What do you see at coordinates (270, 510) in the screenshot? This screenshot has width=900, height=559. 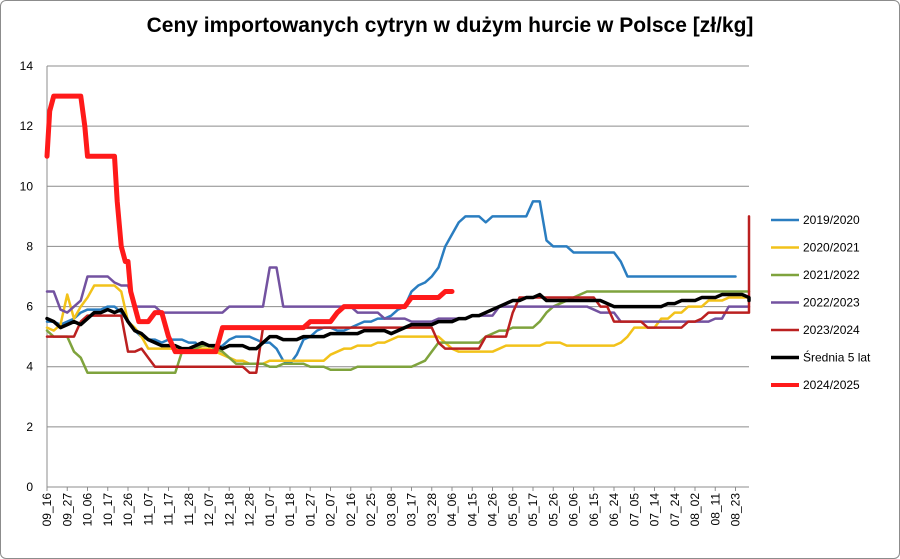 I see `x-tick-label: 01_07` at bounding box center [270, 510].